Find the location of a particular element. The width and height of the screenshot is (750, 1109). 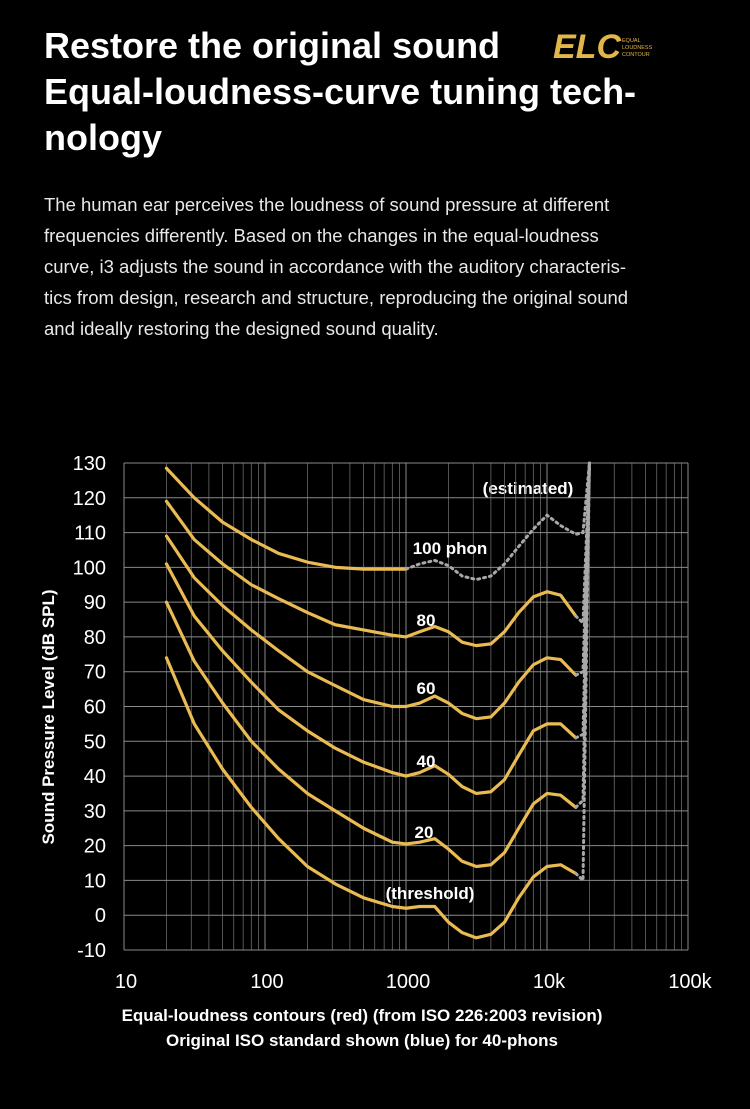

y-tick-label: 70 is located at coordinates (95, 673).